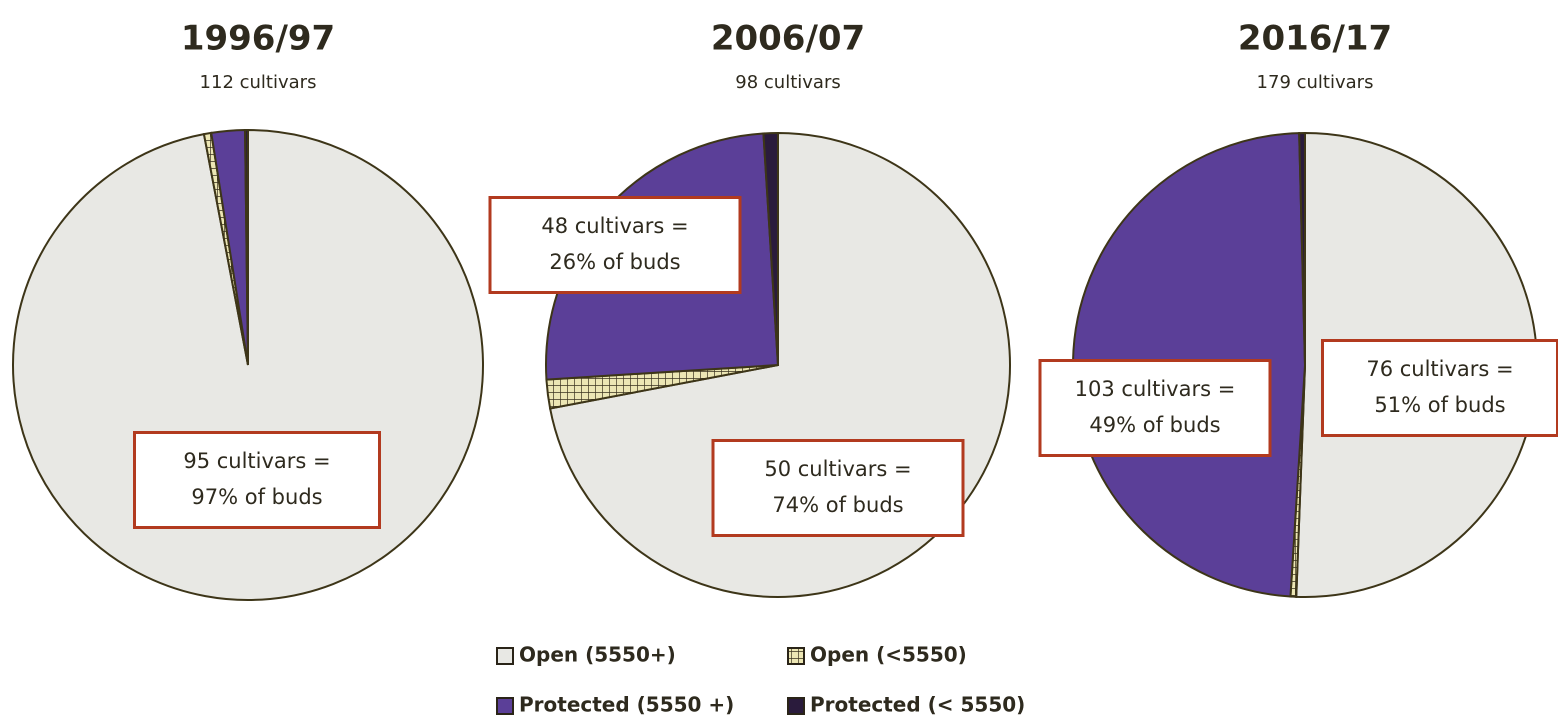  What do you see at coordinates (614, 226) in the screenshot?
I see `annotation-text: 48 cultivars =` at bounding box center [614, 226].